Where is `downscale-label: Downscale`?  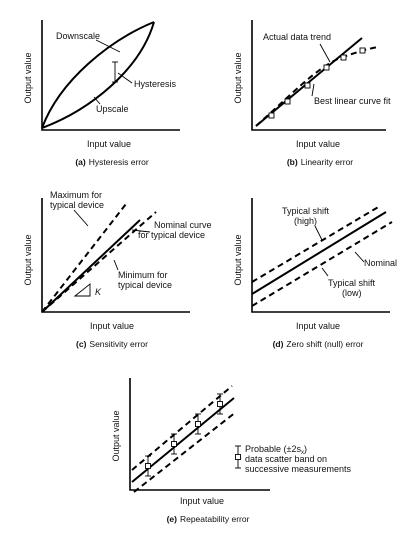
downscale-label: Downscale is located at coordinates (78, 36).